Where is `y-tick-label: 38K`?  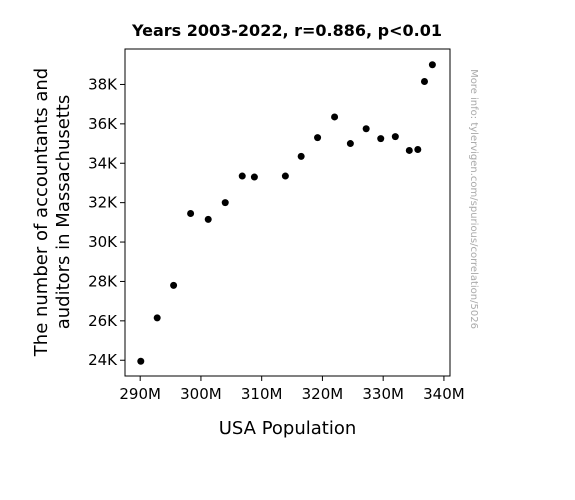 y-tick-label: 38K is located at coordinates (103, 84).